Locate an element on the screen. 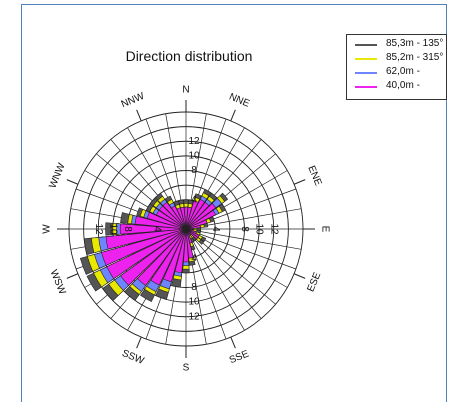 Image resolution: width=450 pixels, height=402 pixels. legend-label: 85,2m - 315° is located at coordinates (415, 57).